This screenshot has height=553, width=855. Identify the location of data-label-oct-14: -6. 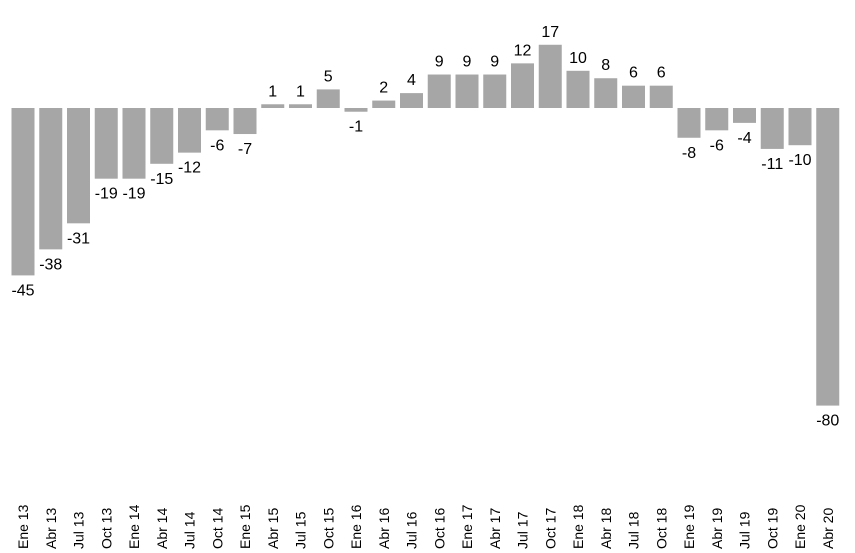
(217, 145).